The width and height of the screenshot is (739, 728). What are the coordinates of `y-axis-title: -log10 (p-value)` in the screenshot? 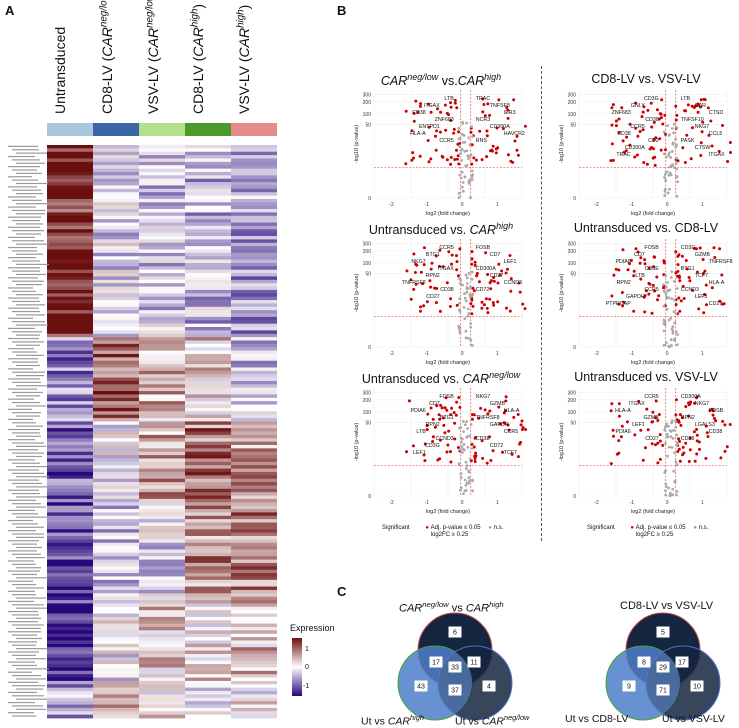 It's located at (562, 293).